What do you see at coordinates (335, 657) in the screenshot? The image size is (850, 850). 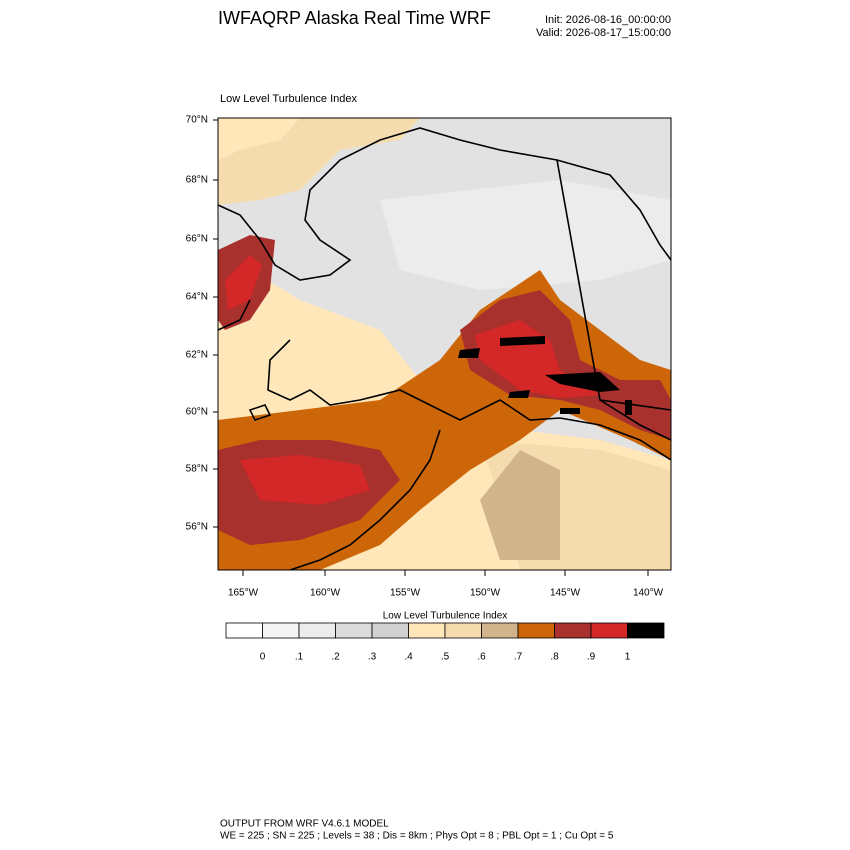 I see `colorbar-label: .2` at bounding box center [335, 657].